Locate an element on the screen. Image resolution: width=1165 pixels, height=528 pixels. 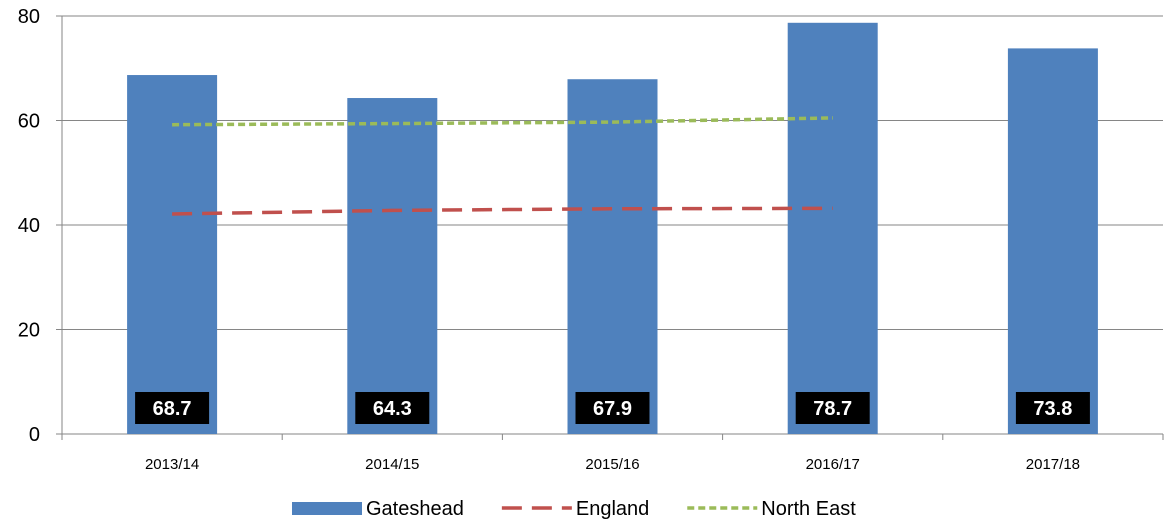
series-line-england is located at coordinates (502, 211).